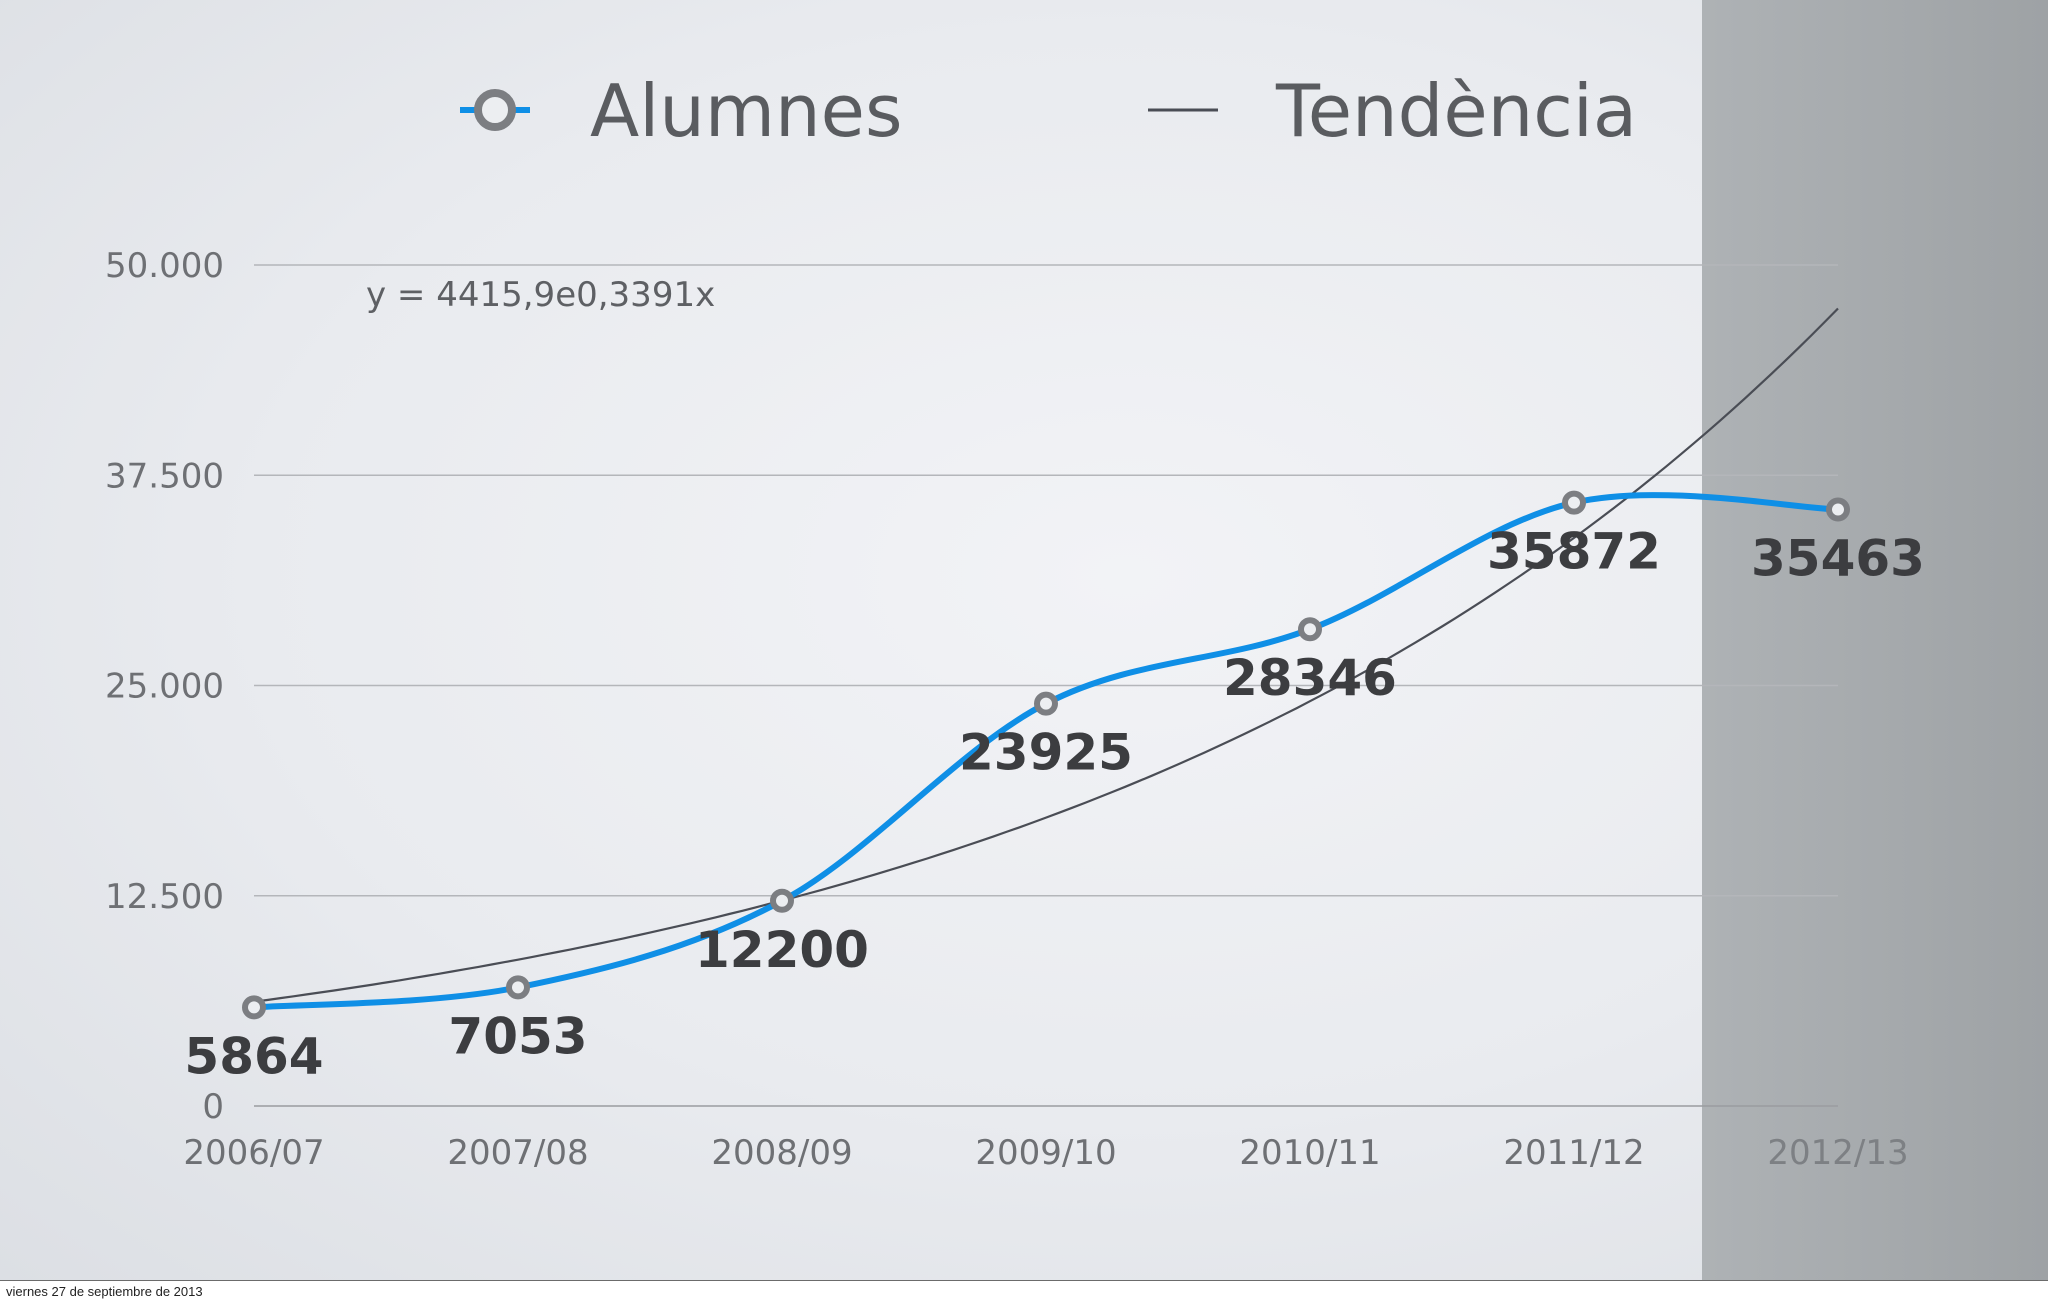 Image resolution: width=2048 pixels, height=1305 pixels. Describe the element at coordinates (1310, 678) in the screenshot. I see `data-label: 28346` at that location.